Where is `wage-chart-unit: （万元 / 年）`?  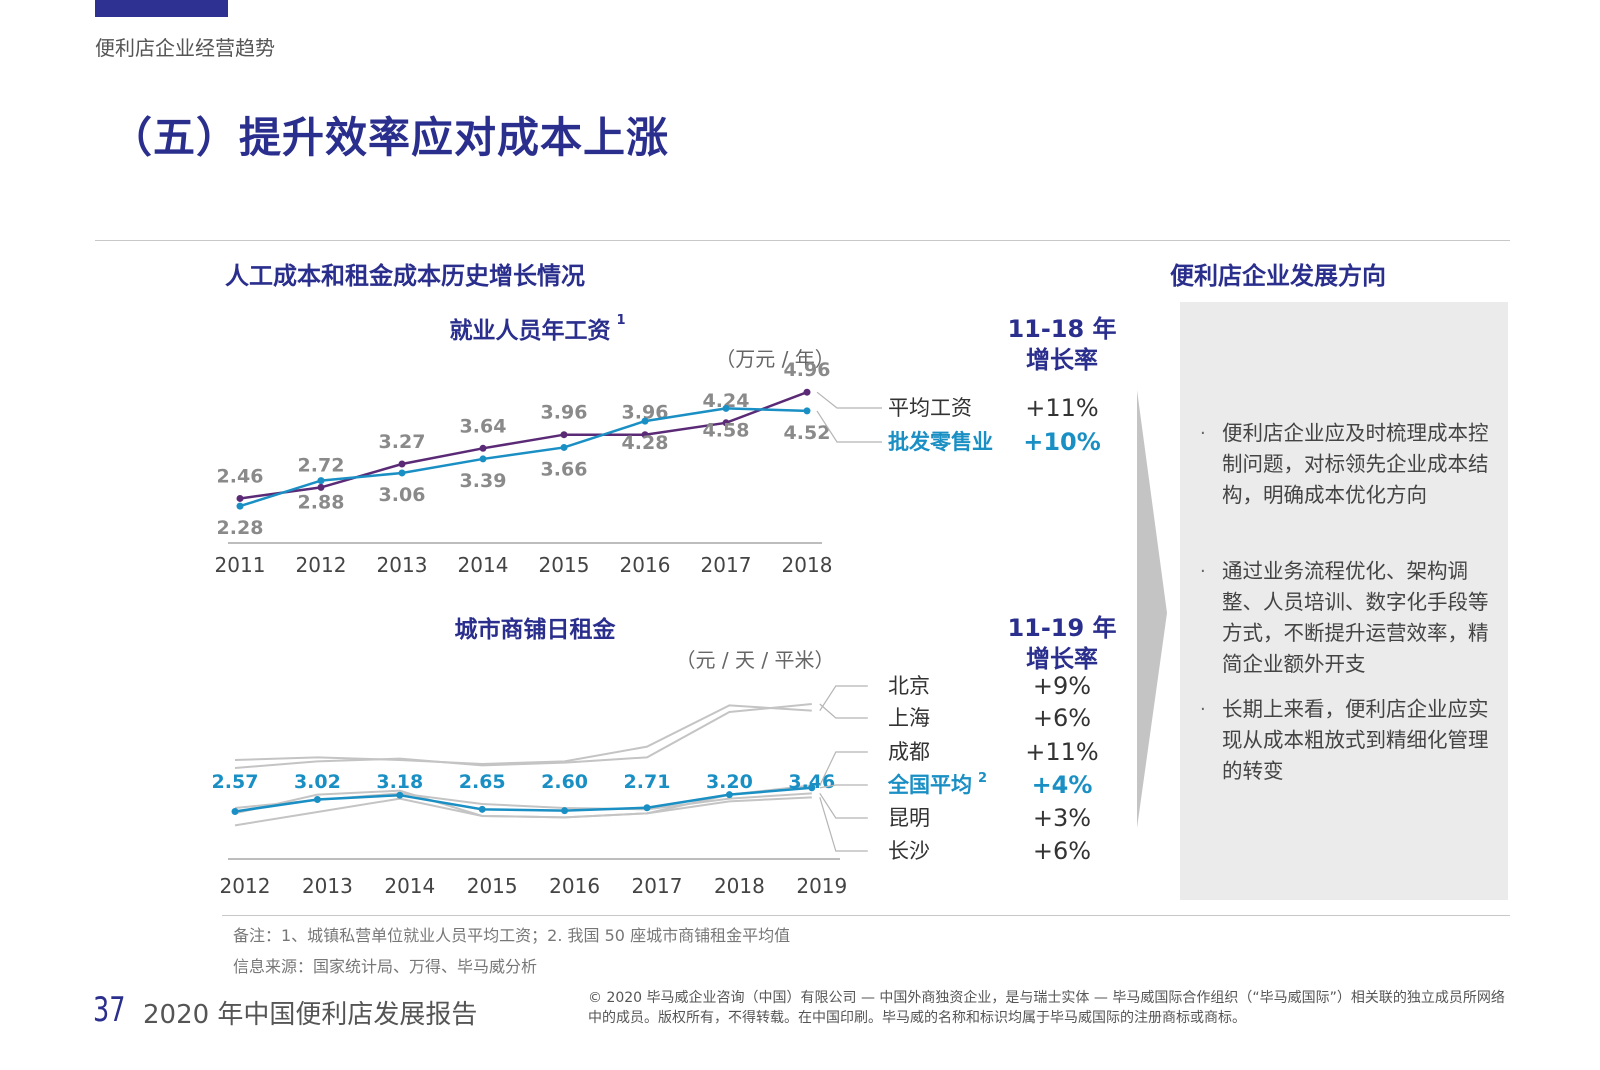 wage-chart-unit: （万元 / 年） is located at coordinates (774, 359).